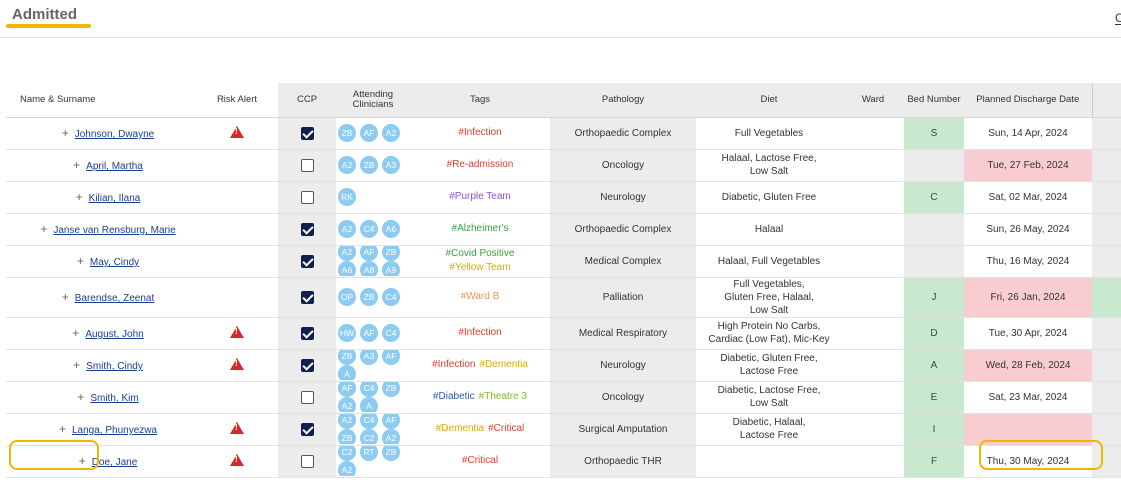 The image size is (1121, 487). I want to click on tag-label: #Purple Team, so click(480, 196).